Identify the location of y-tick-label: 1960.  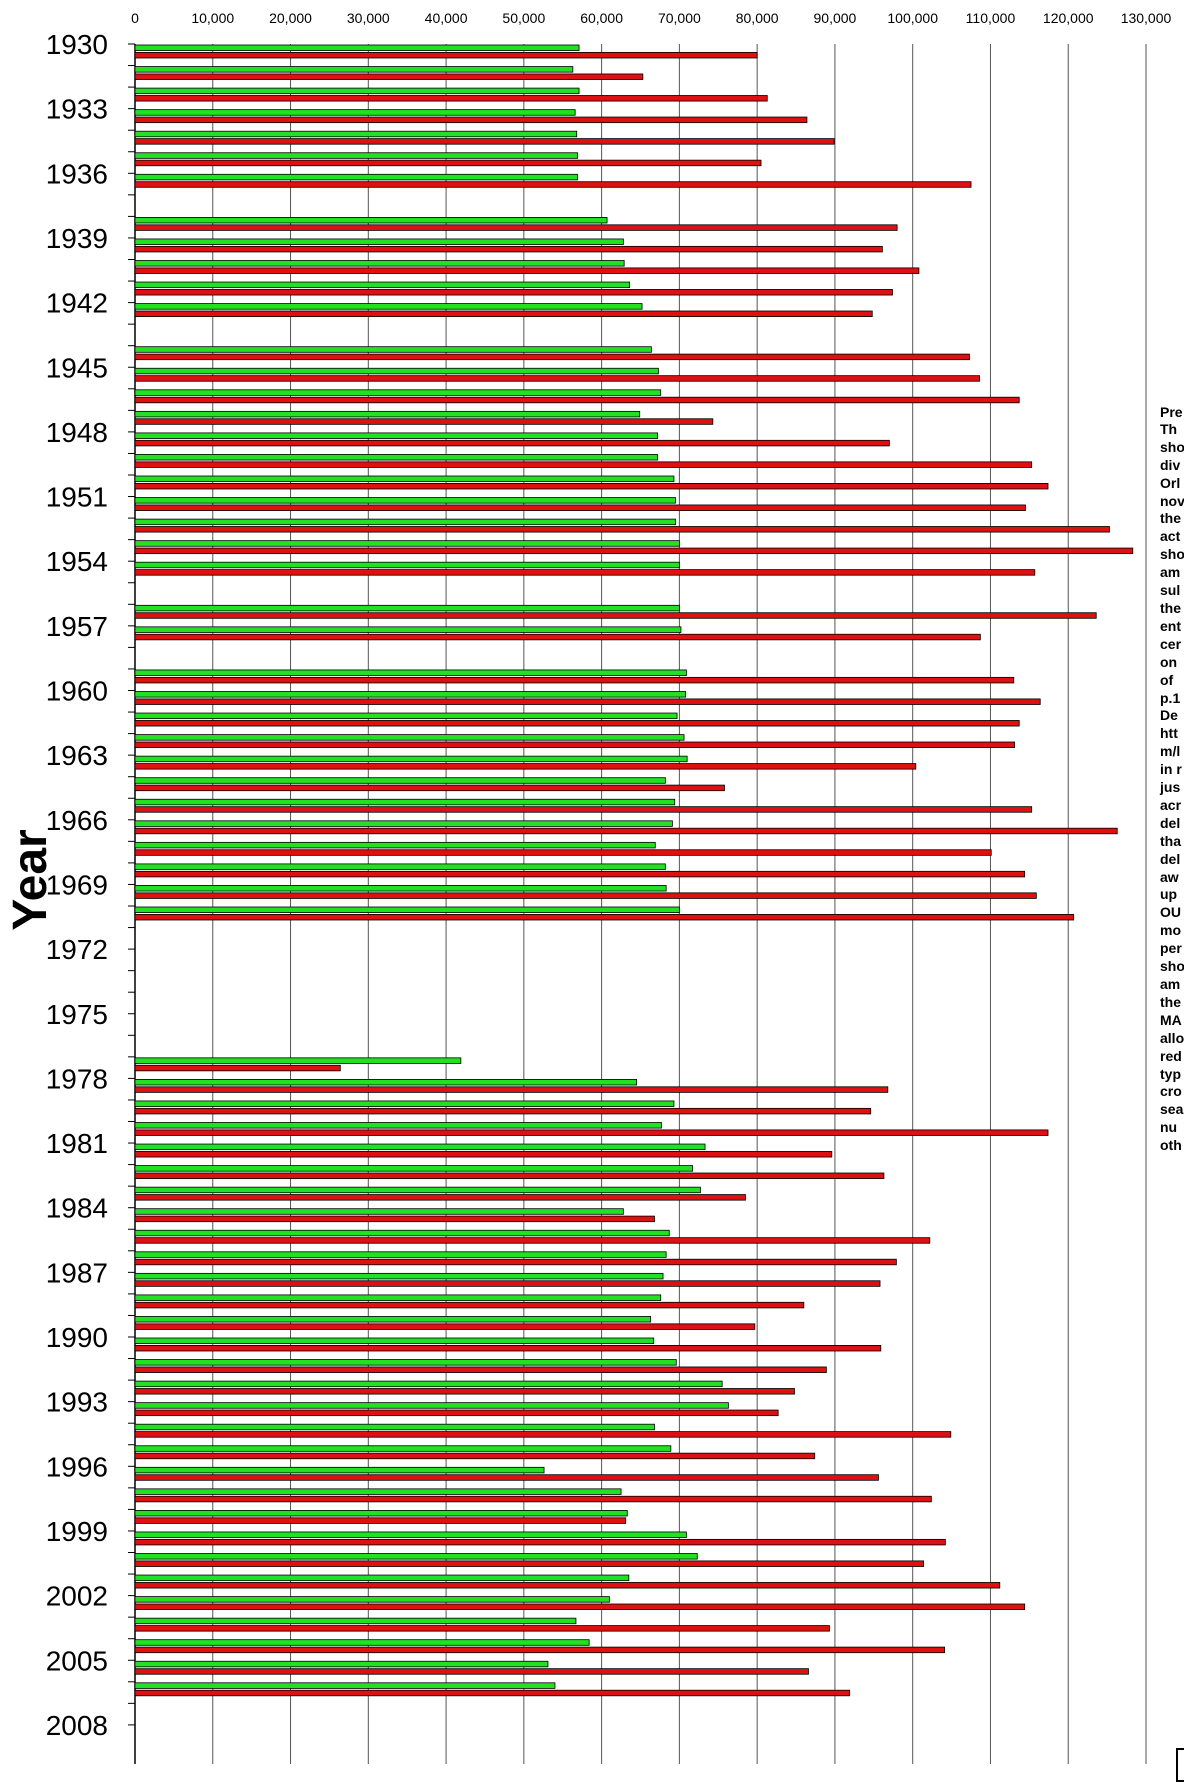
(77, 691).